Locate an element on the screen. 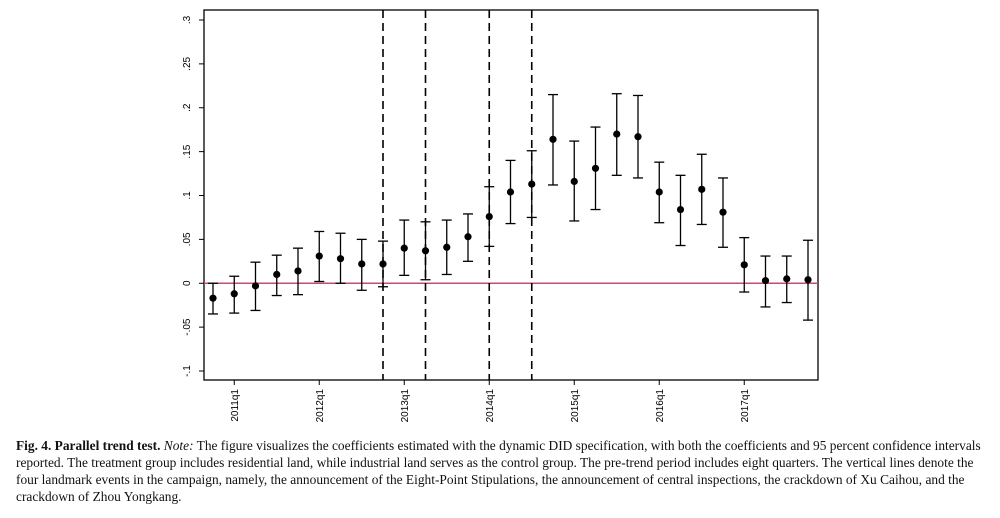  y-tick-label: -.05 is located at coordinates (187, 327).